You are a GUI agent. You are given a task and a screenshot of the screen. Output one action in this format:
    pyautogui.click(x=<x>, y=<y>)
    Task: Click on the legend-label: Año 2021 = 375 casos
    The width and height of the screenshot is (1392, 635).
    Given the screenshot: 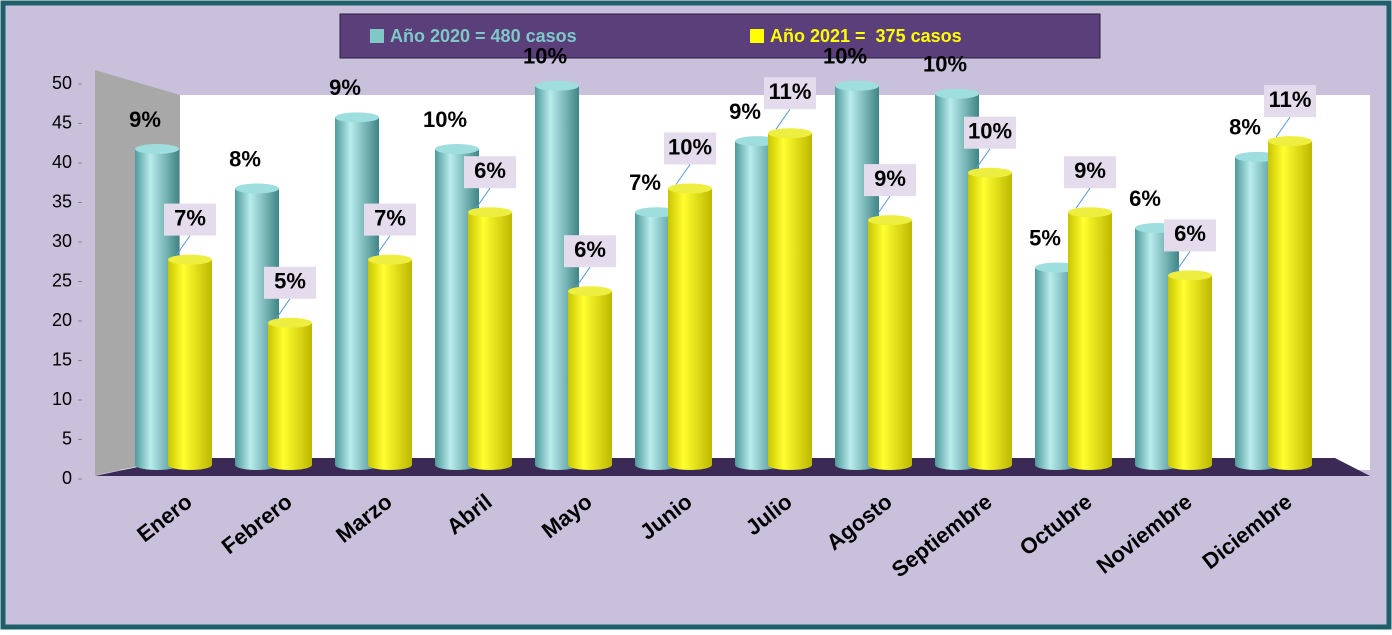 What is the action you would take?
    pyautogui.click(x=866, y=36)
    